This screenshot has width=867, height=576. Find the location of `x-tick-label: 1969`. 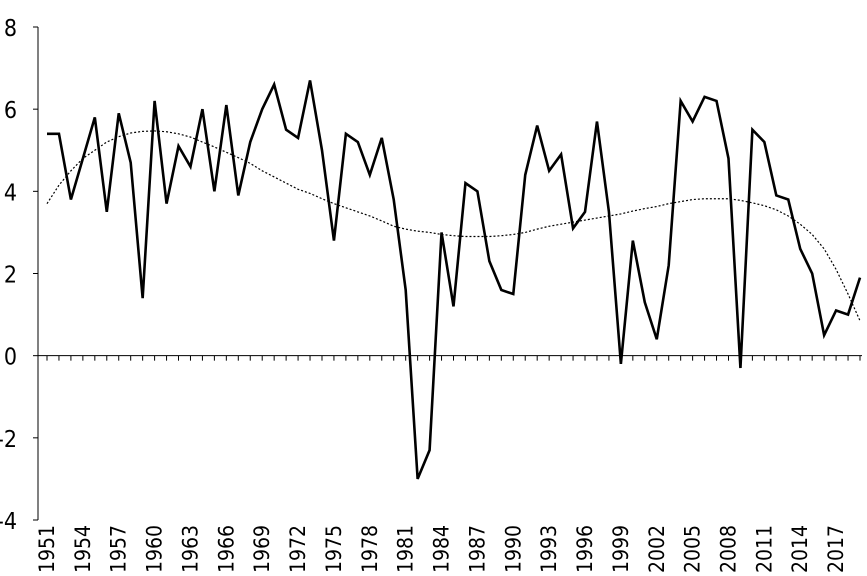

x-tick-label: 1969 is located at coordinates (262, 549).